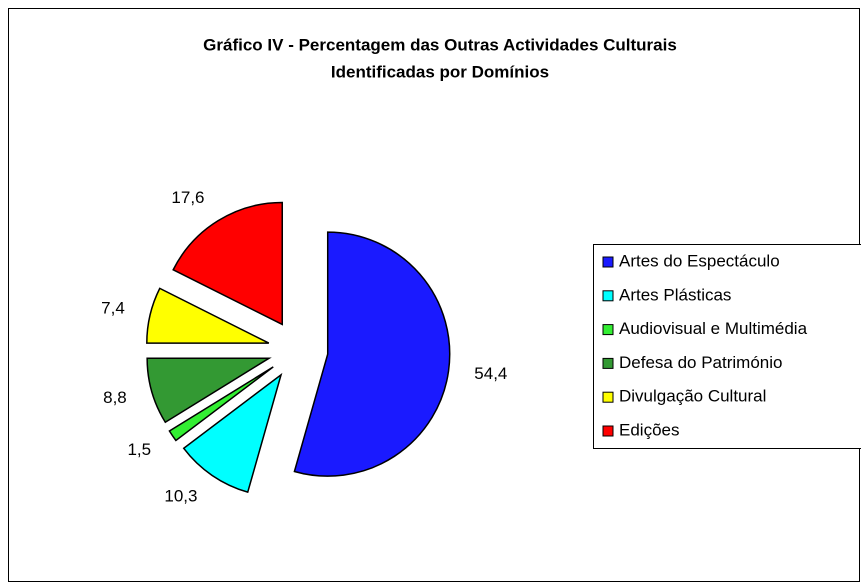 This screenshot has height=583, width=861. Describe the element at coordinates (113, 307) in the screenshot. I see `data-label: 7,4` at that location.